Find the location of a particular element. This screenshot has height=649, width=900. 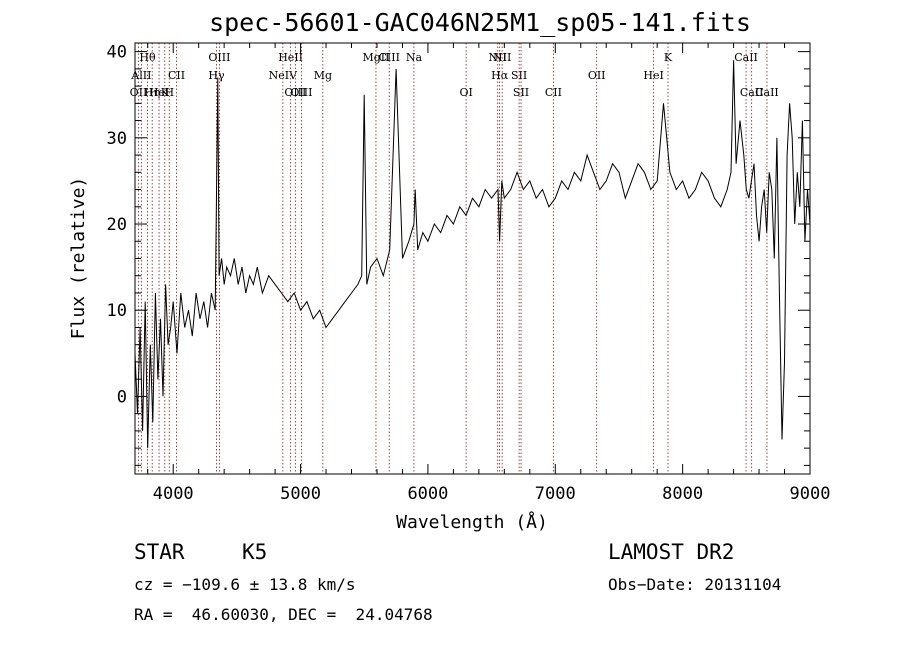

line-label: NII is located at coordinates (502, 57).